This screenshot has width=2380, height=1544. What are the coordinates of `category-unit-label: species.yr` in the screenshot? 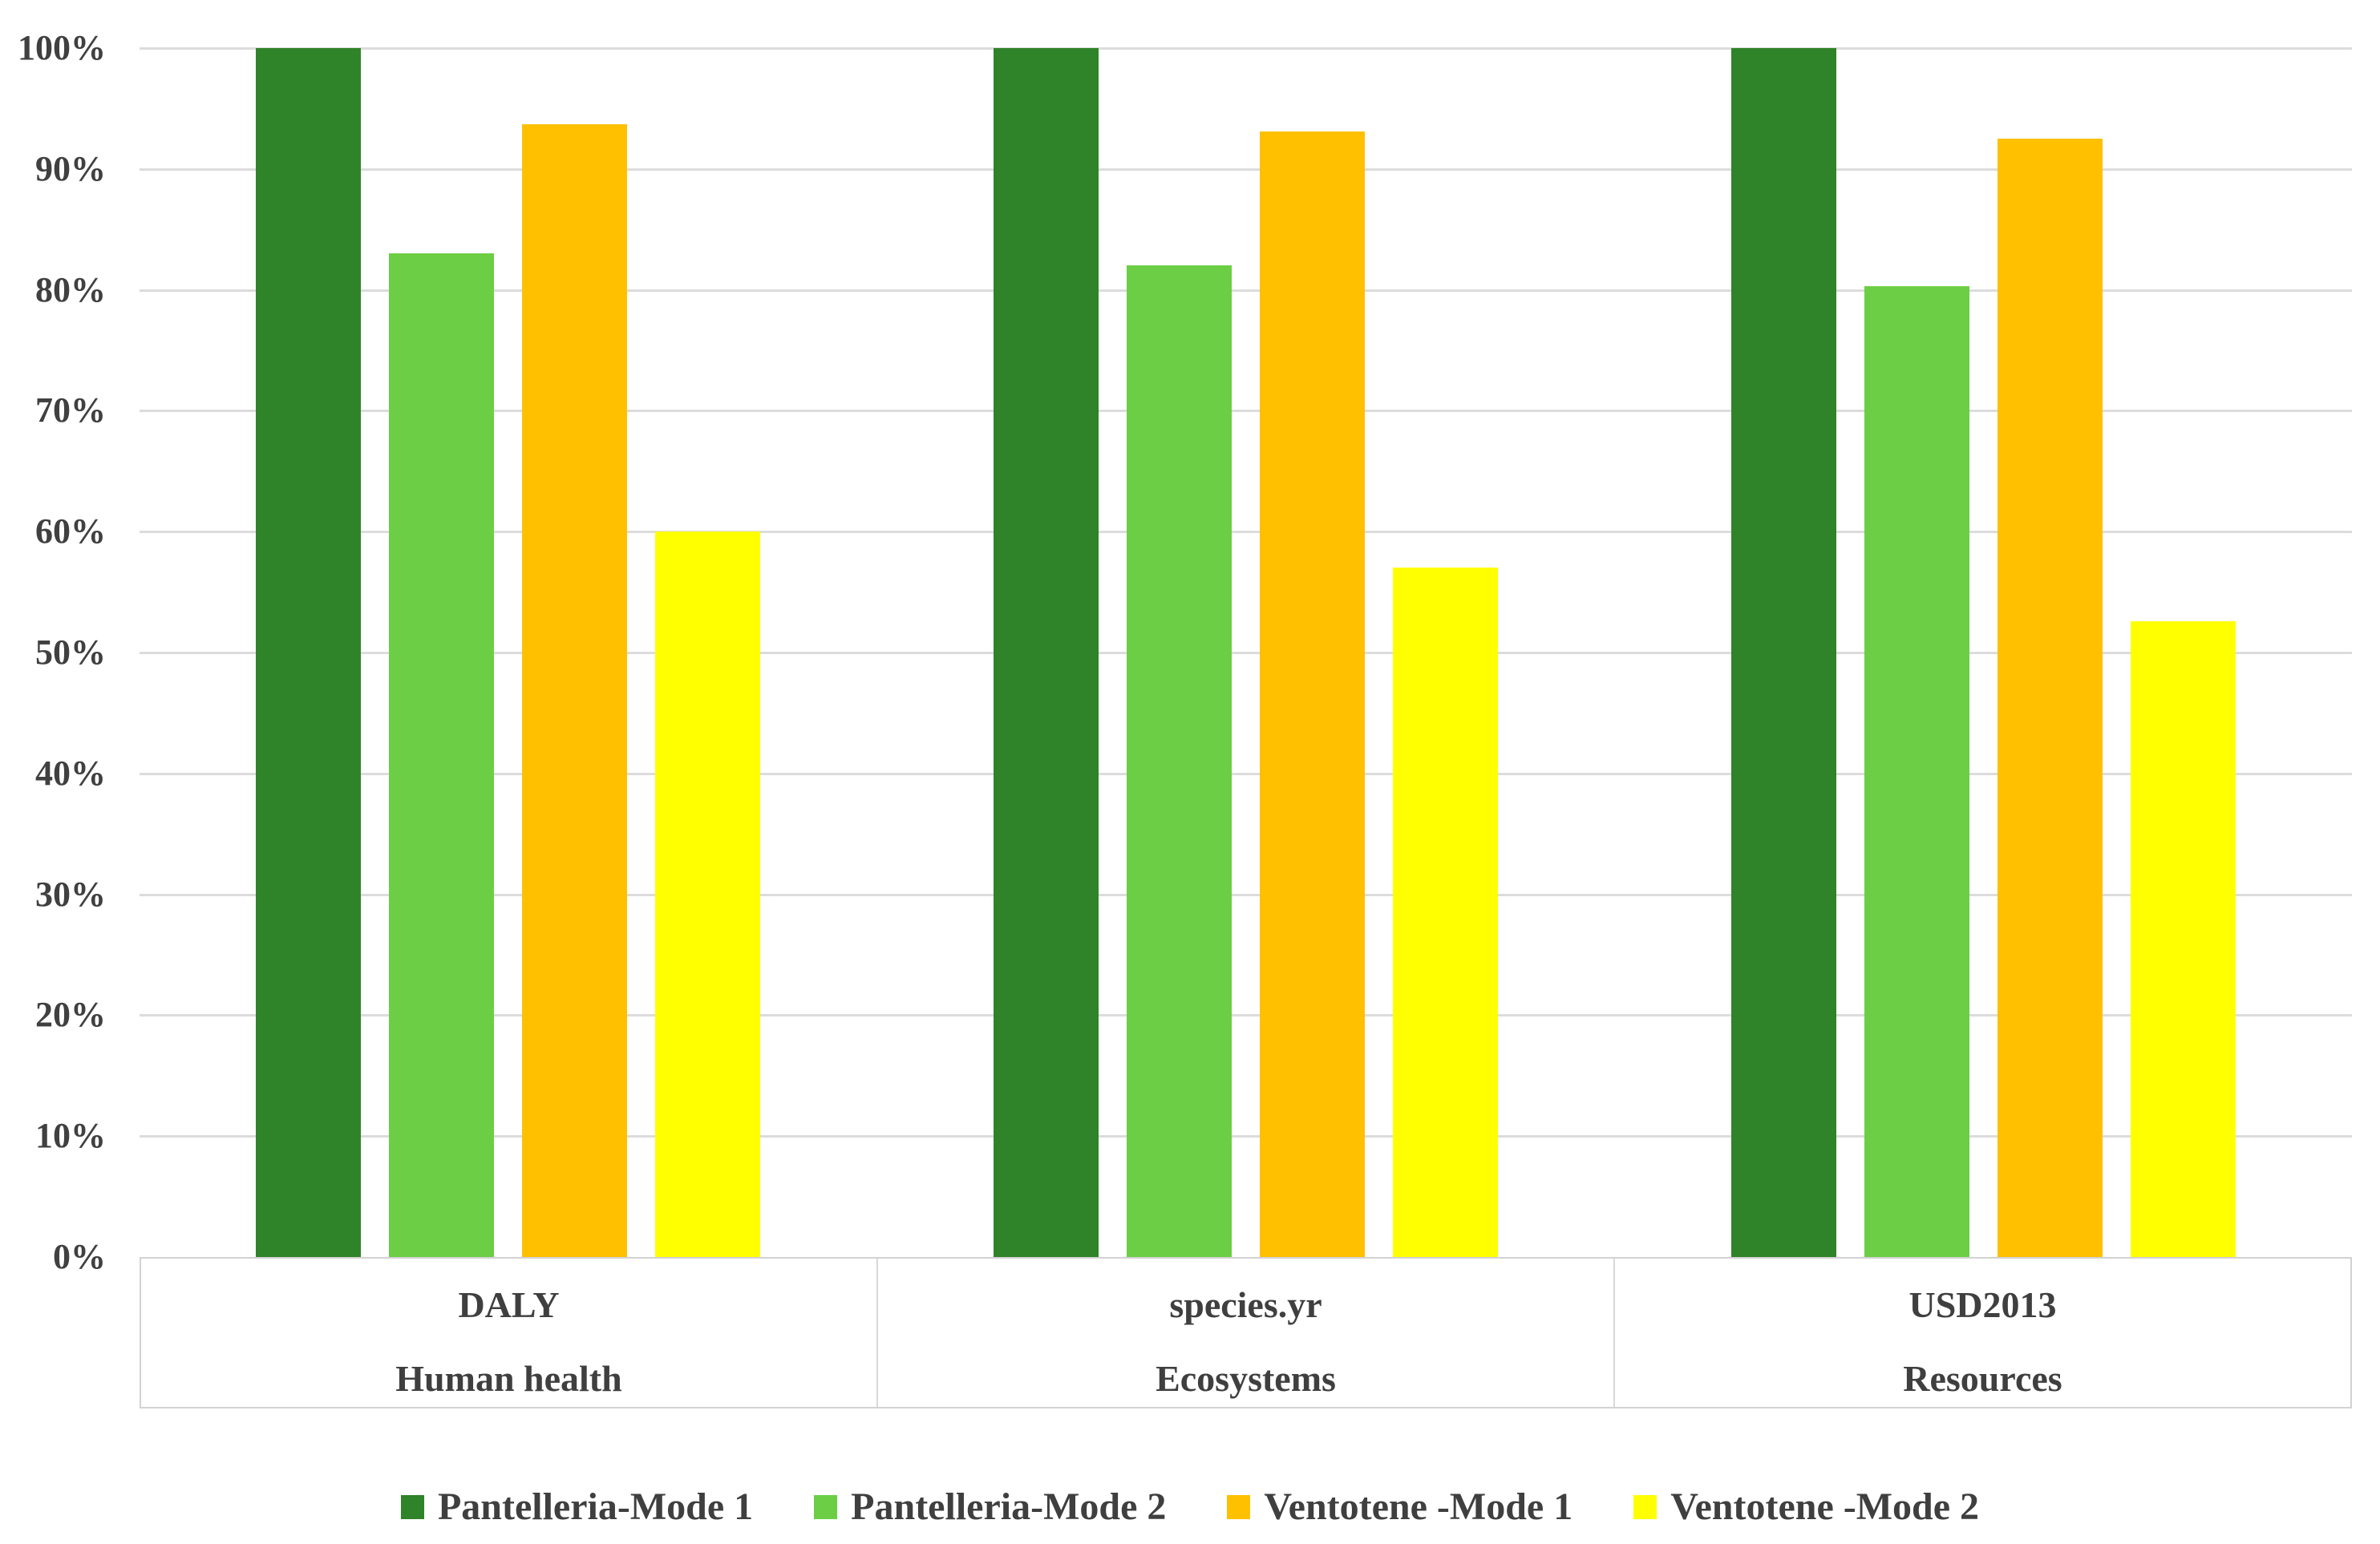 It's located at (1245, 1305).